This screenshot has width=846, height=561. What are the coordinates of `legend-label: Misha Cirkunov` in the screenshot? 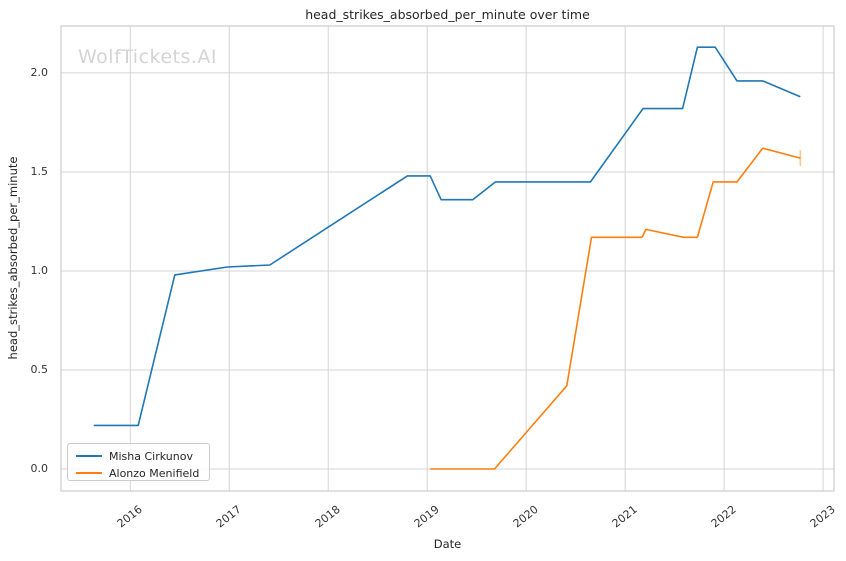 It's located at (151, 456).